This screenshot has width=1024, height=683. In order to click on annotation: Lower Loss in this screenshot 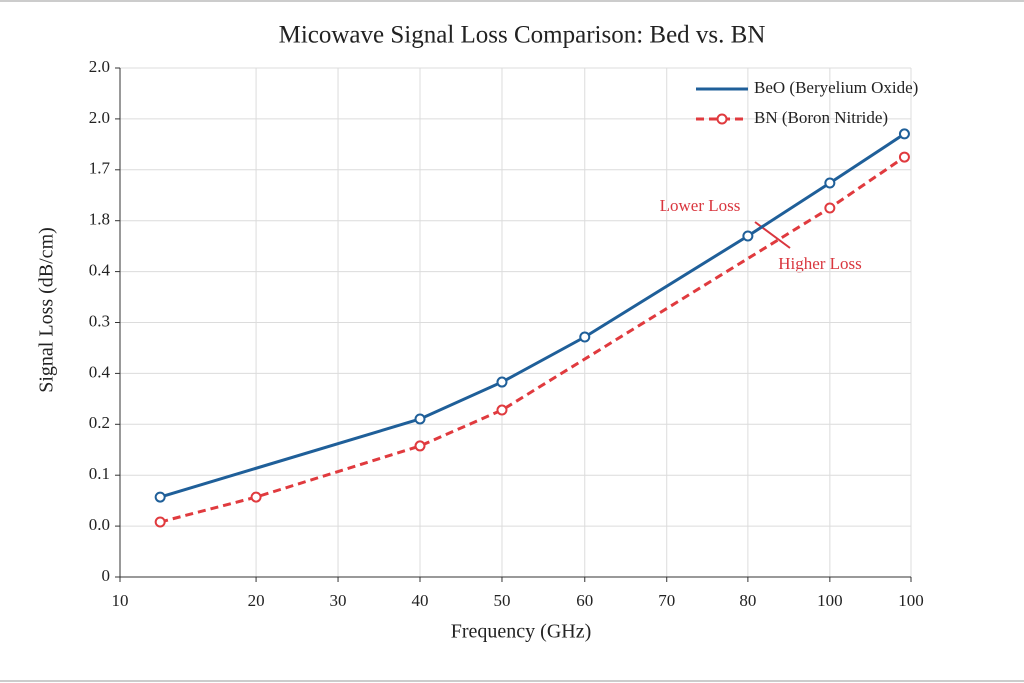, I will do `click(700, 205)`.